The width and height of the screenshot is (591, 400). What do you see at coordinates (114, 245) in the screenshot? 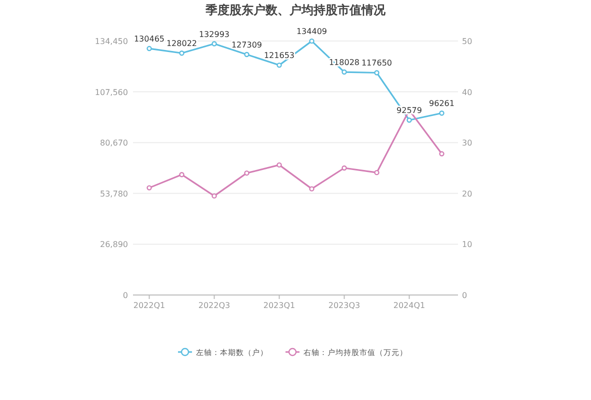
I see `y-tick-label: 26,890` at bounding box center [114, 245].